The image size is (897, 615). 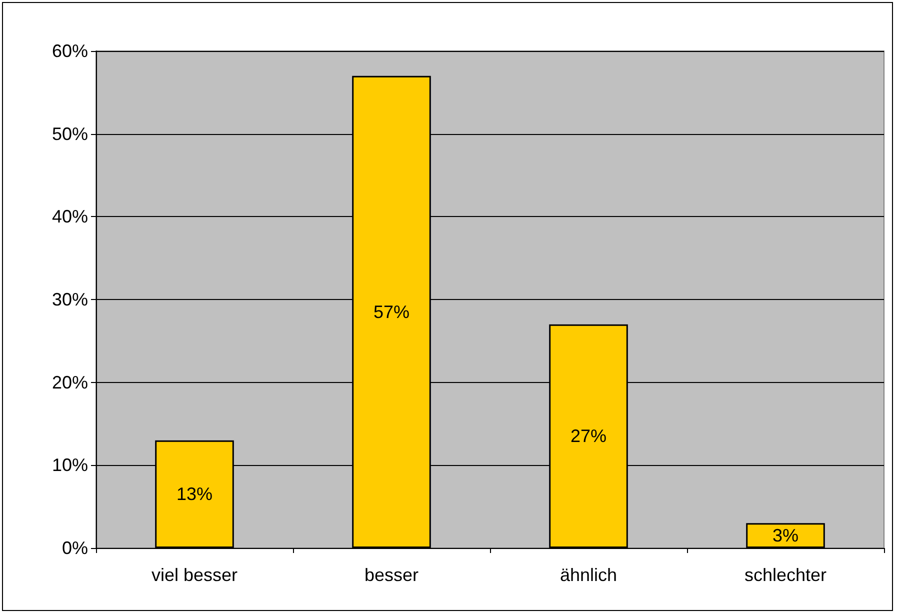 I want to click on y-tick-label: 40%, so click(x=70, y=216).